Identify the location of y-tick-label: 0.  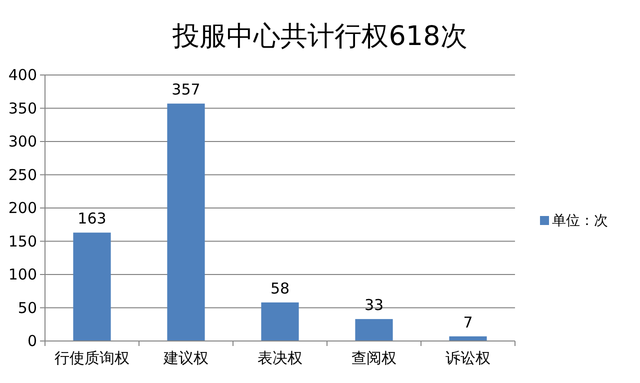
(32, 341).